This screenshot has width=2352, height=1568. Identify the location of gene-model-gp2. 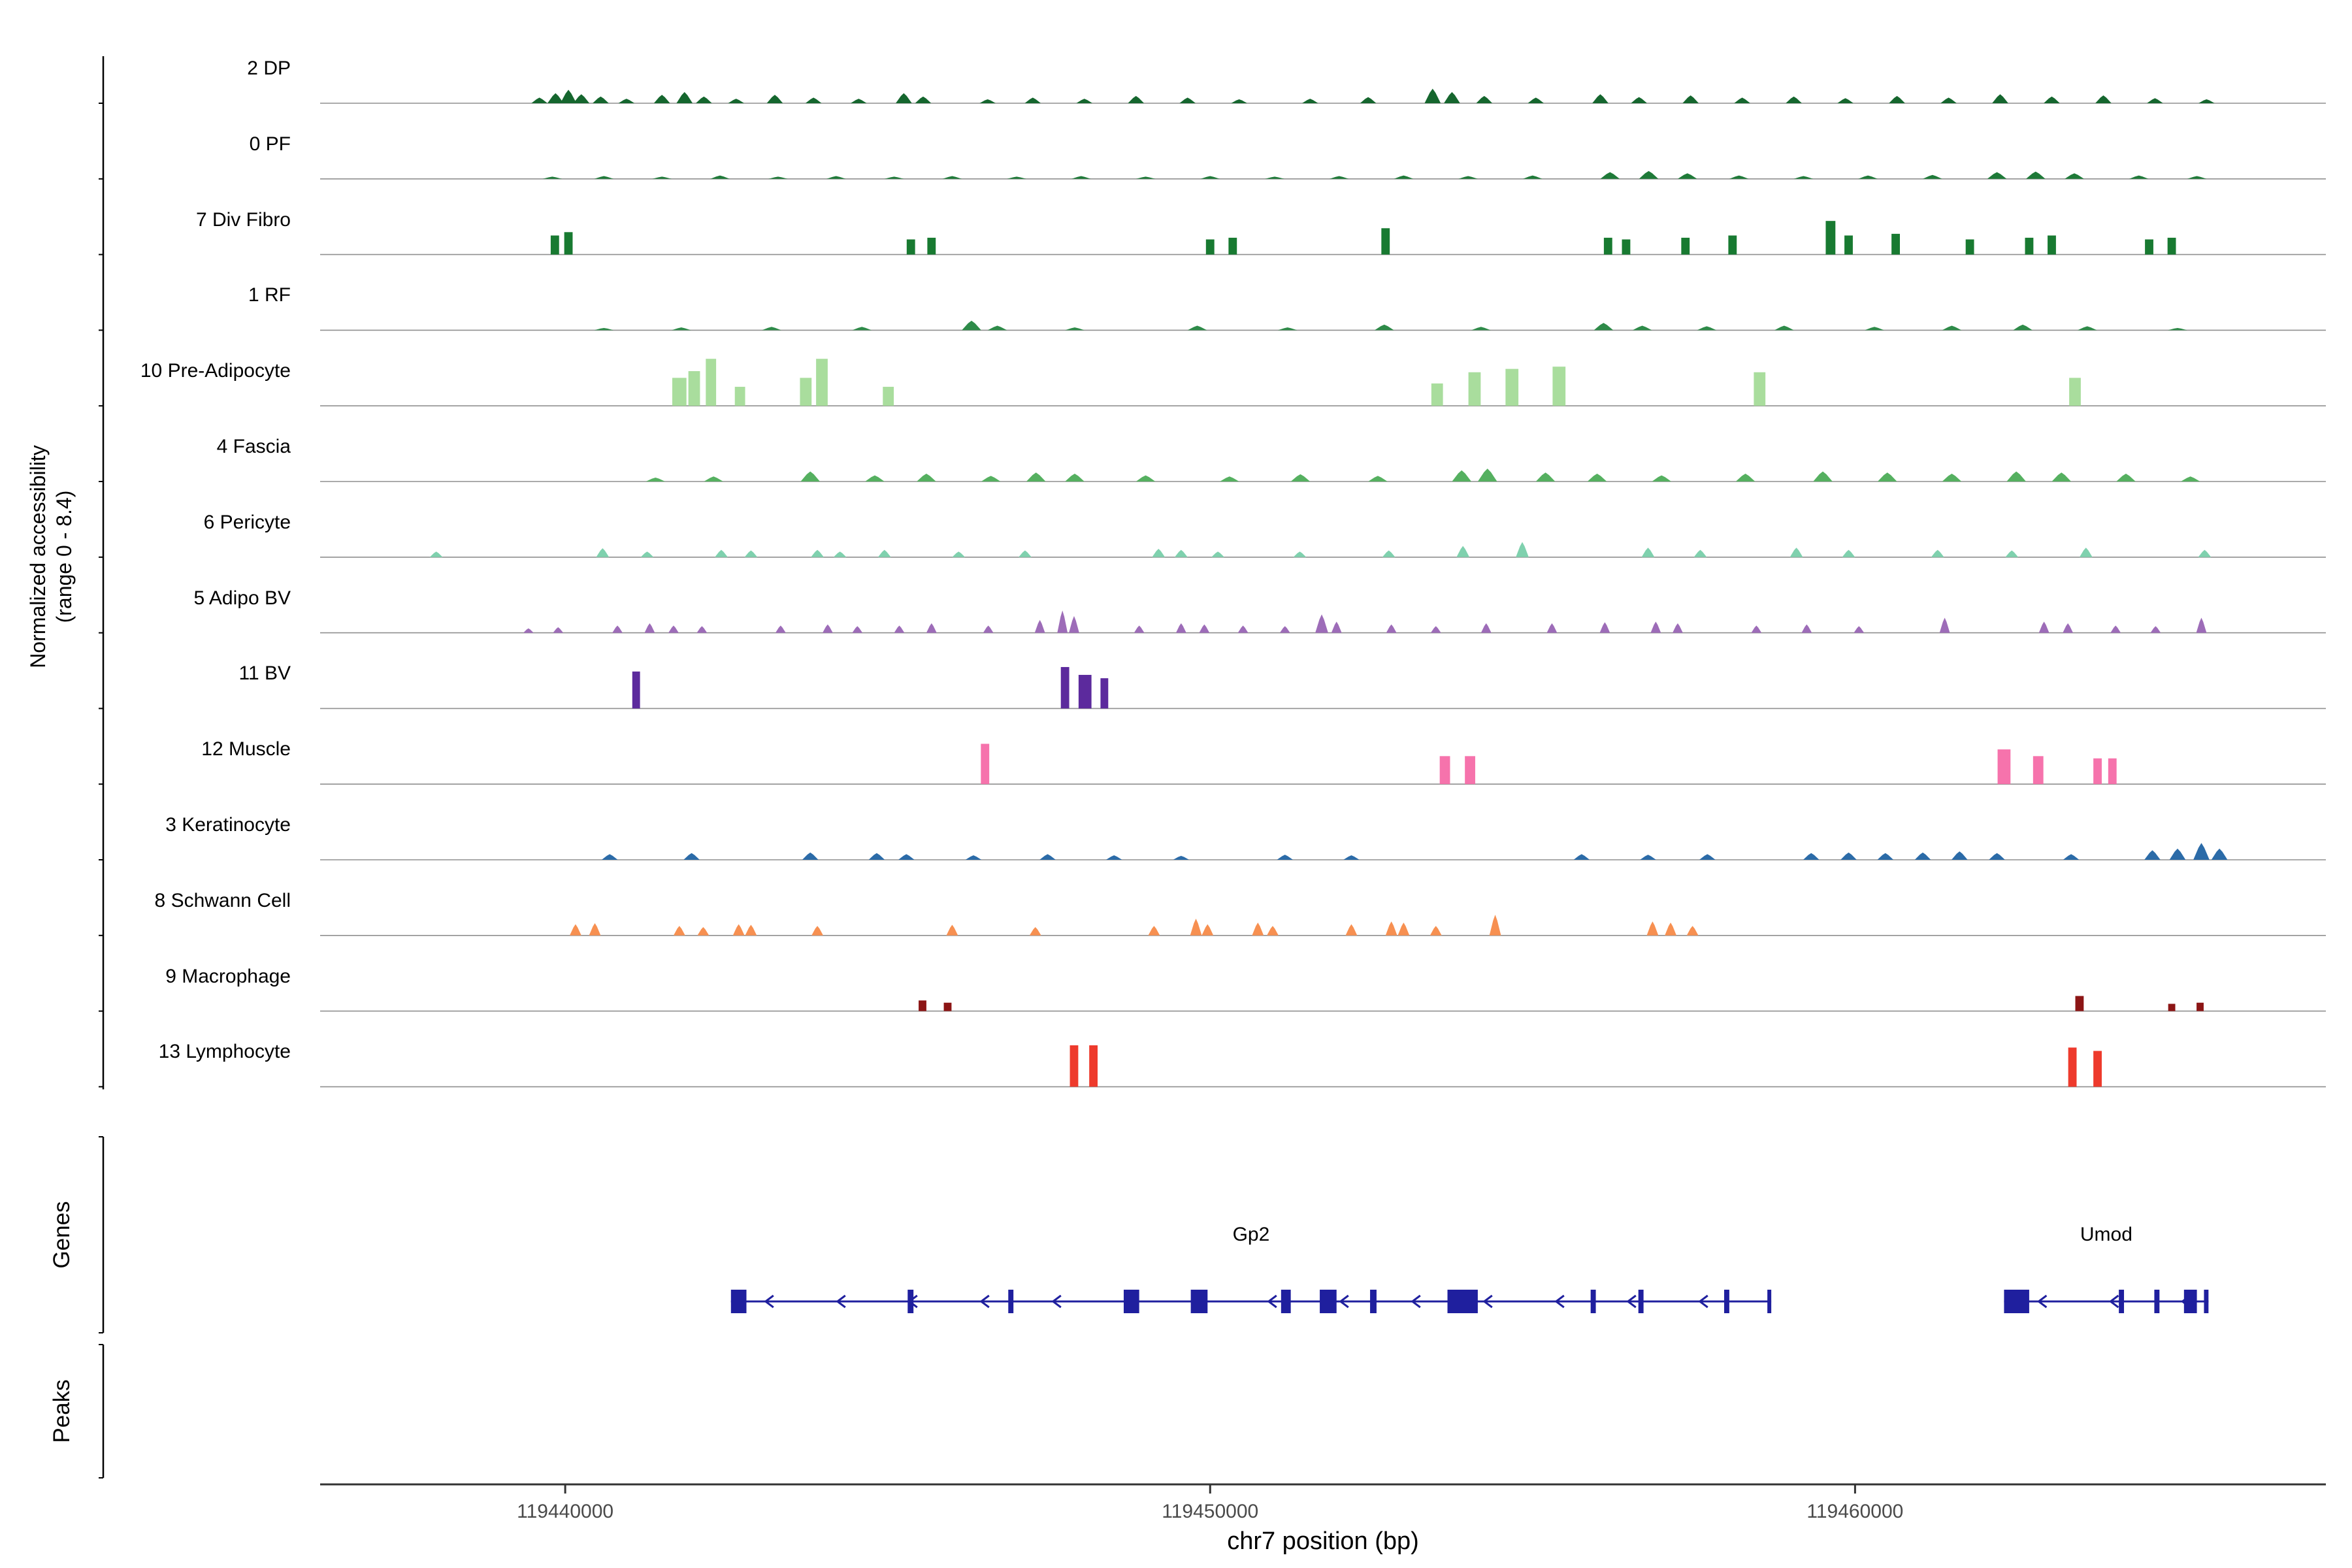
(1251, 1301).